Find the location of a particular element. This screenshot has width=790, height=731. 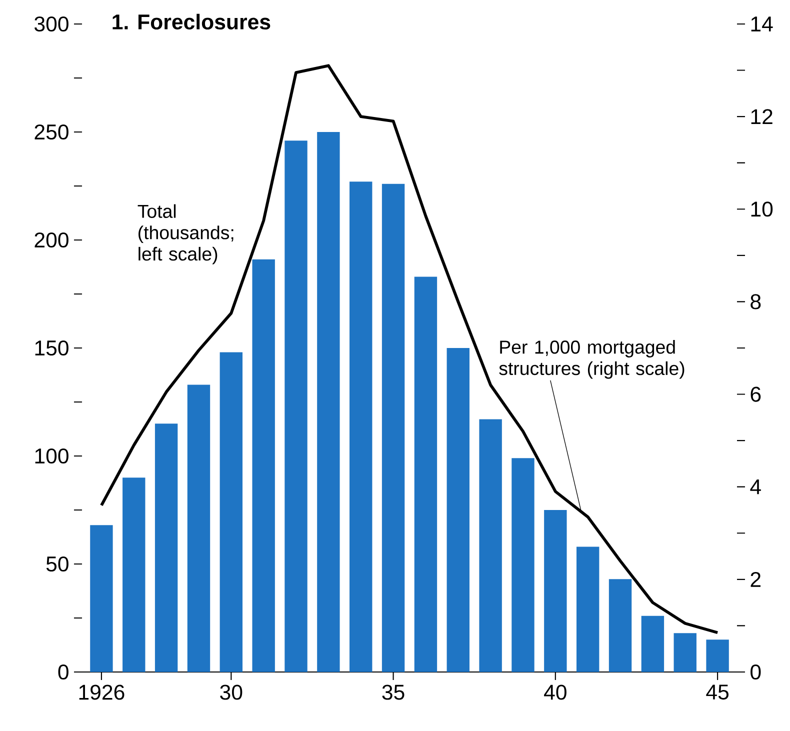

chart-title: 1. Foreclosures is located at coordinates (191, 22).